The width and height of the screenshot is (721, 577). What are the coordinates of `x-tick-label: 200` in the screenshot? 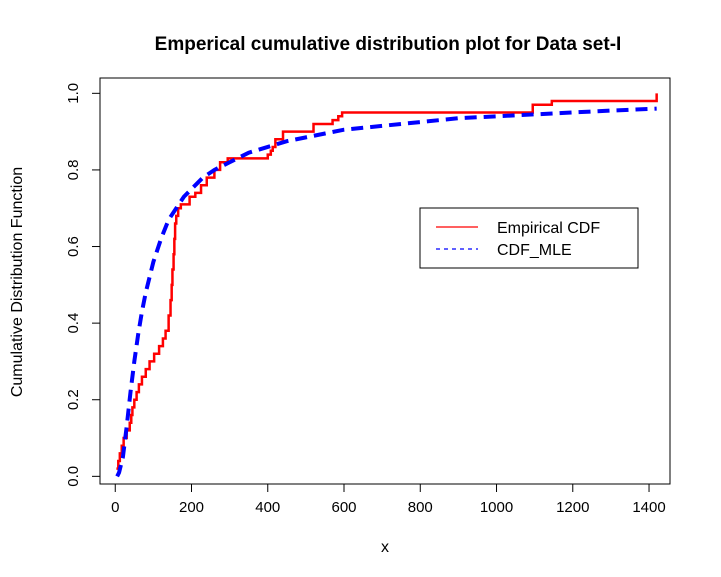 It's located at (191, 507).